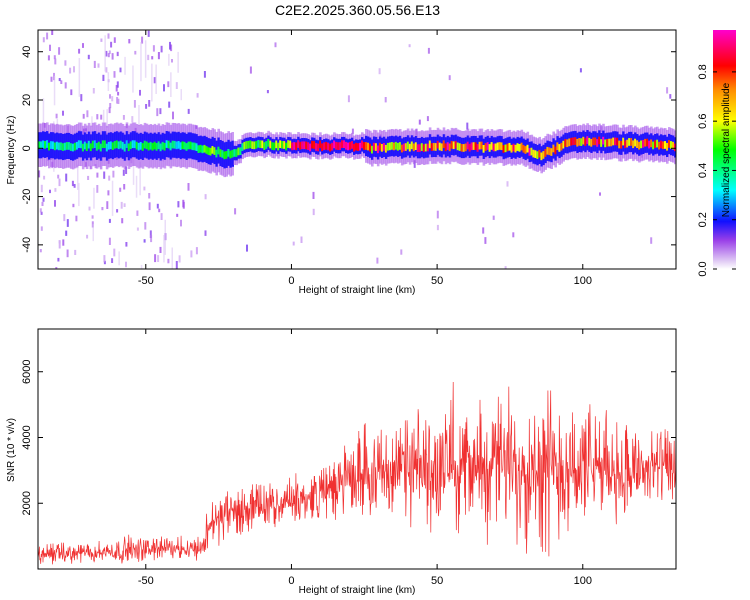 The image size is (750, 600). What do you see at coordinates (437, 281) in the screenshot?
I see `spectrogram-xtick-label: 50` at bounding box center [437, 281].